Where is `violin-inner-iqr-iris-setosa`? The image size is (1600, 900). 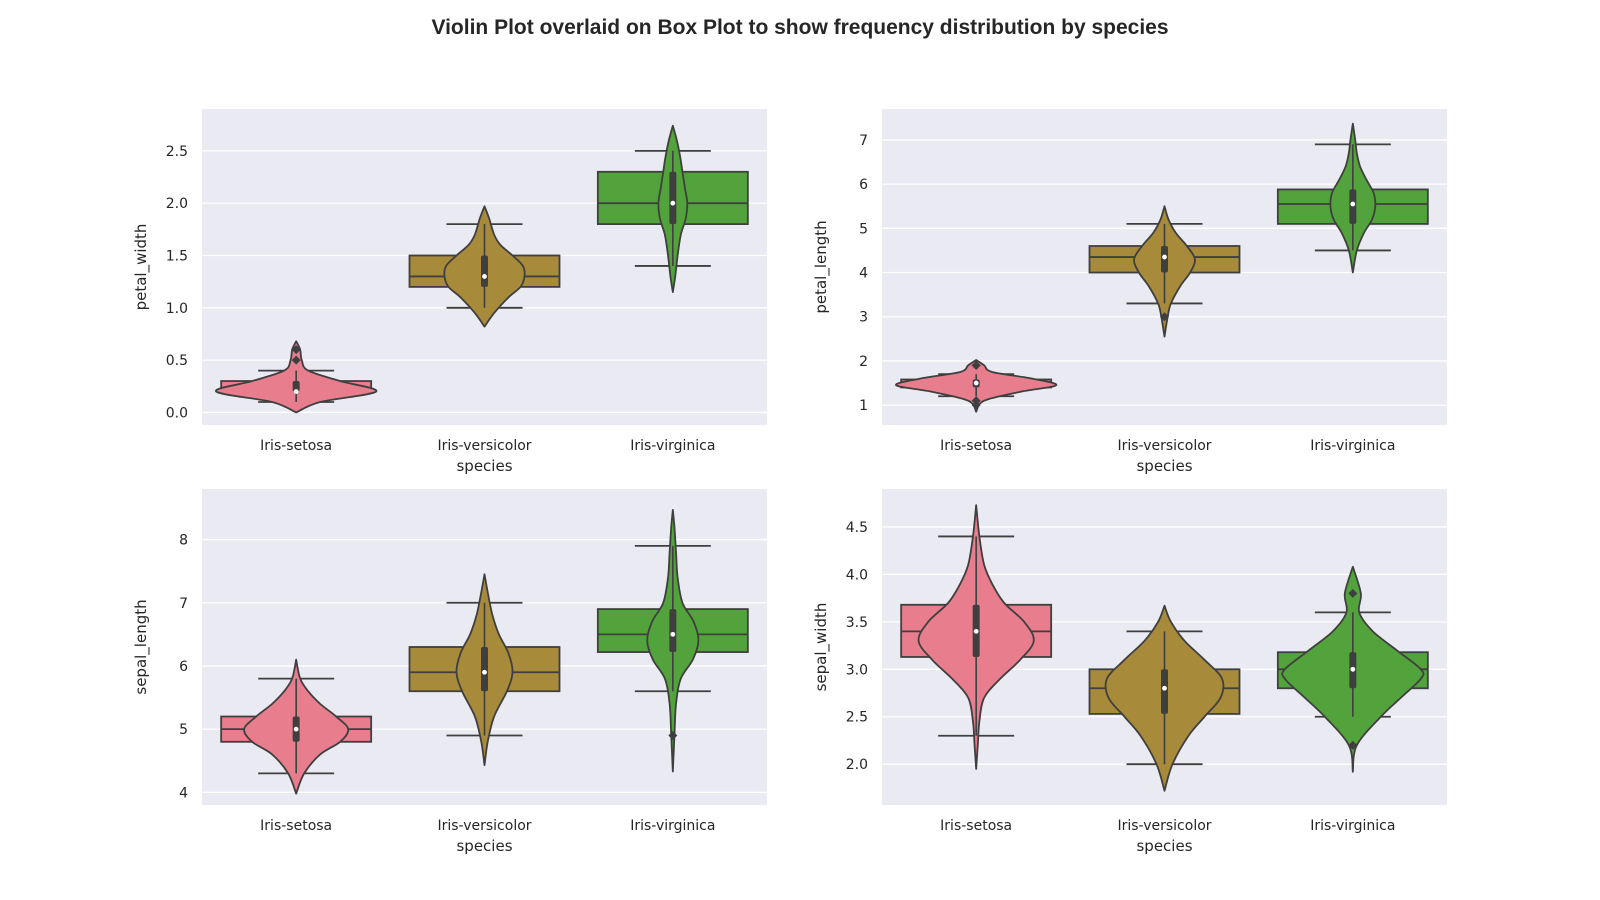 violin-inner-iqr-iris-setosa is located at coordinates (296, 386).